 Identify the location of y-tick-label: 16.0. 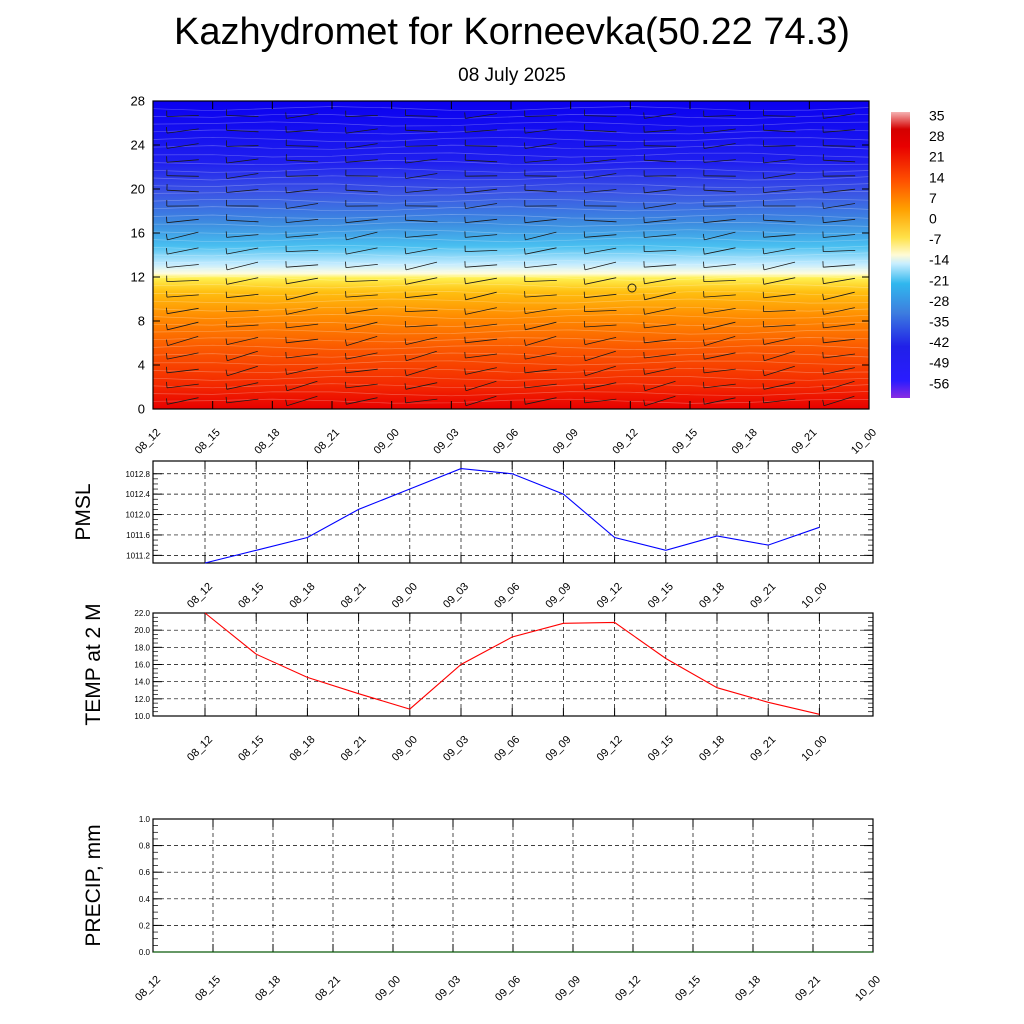
(142, 665).